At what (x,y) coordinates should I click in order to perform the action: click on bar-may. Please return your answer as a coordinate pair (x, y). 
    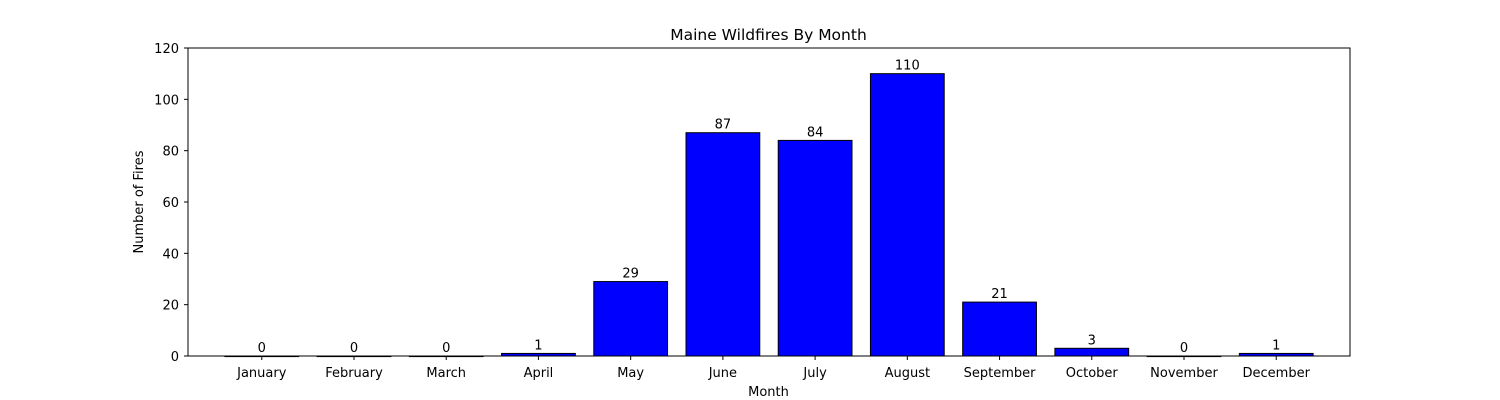
    Looking at the image, I should click on (631, 319).